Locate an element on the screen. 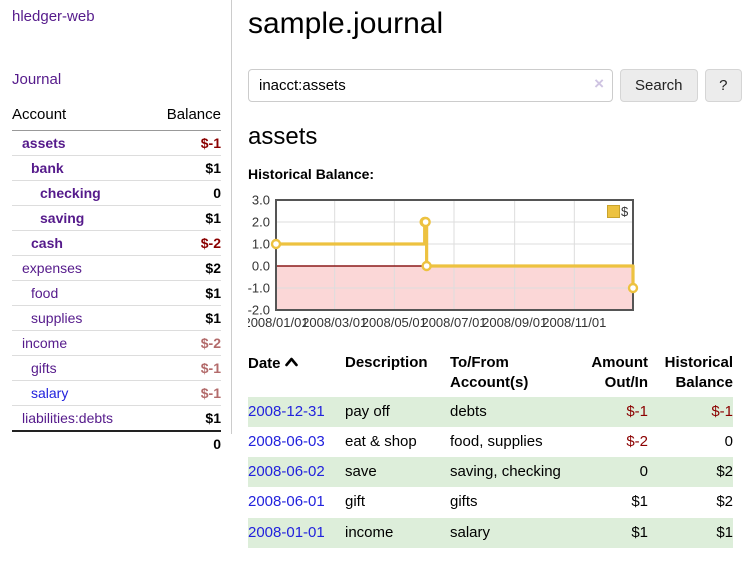 The height and width of the screenshot is (582, 742). search-button: Search is located at coordinates (659, 85).